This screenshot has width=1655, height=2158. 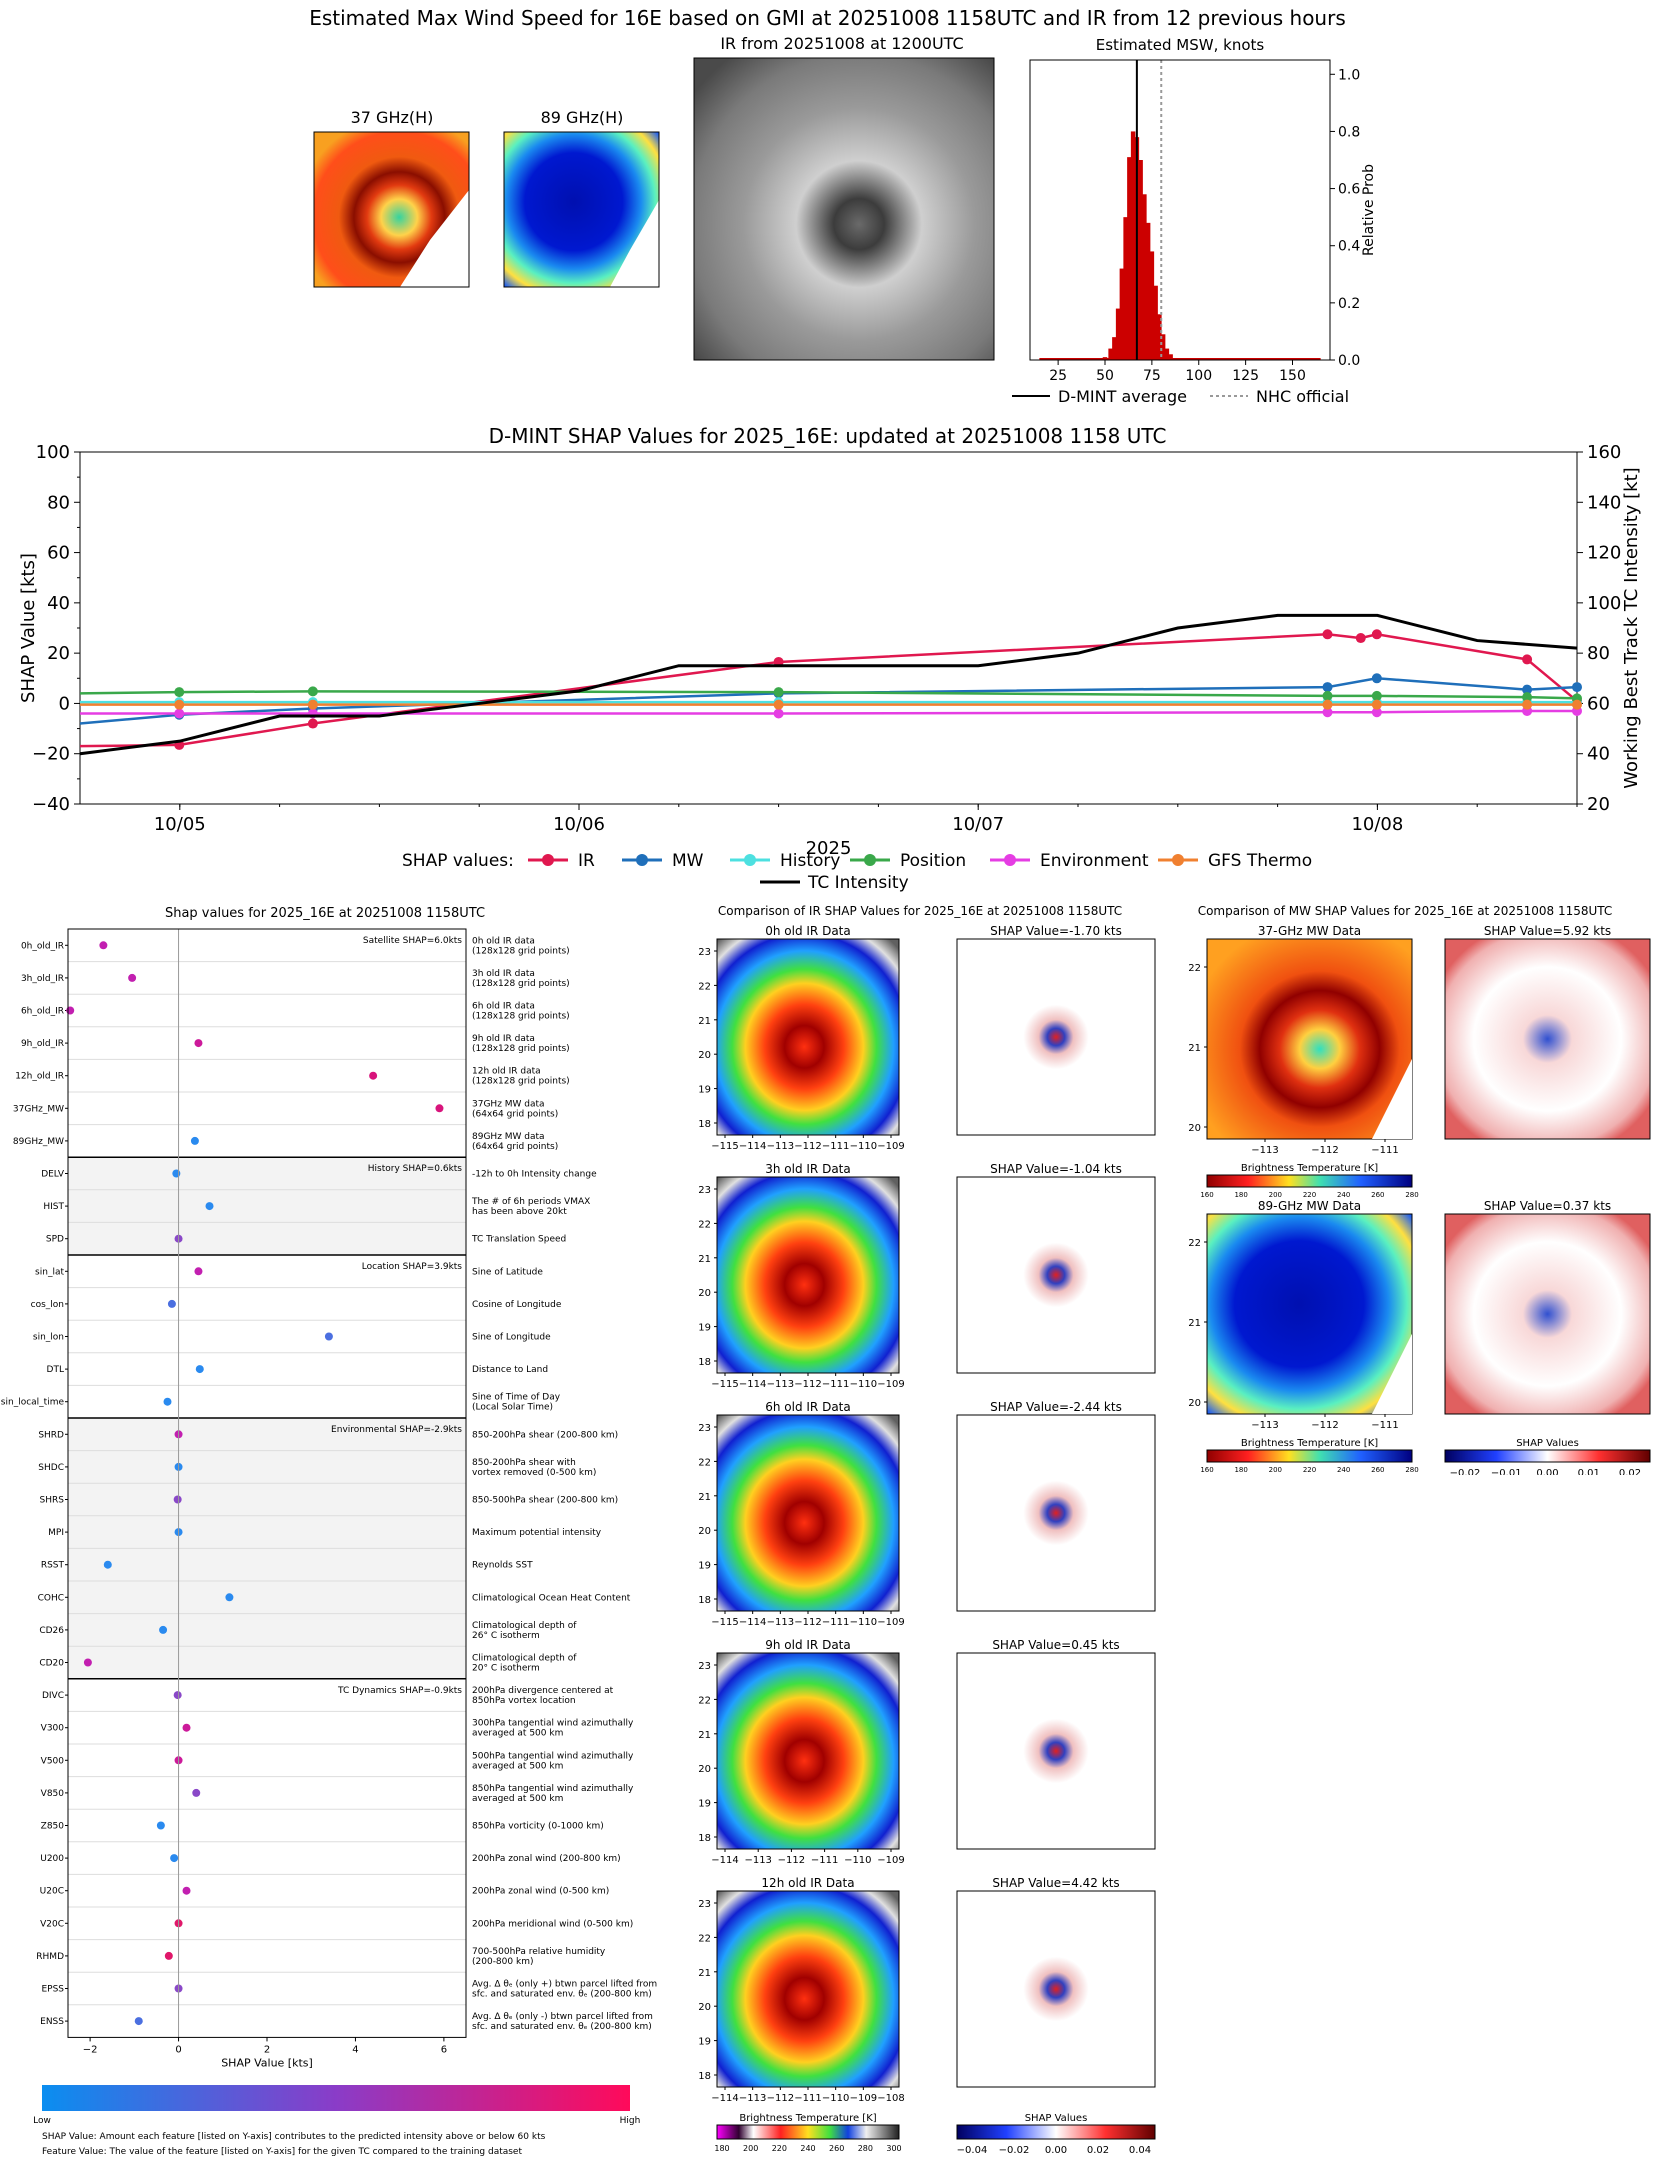 What do you see at coordinates (836, 2148) in the screenshot?
I see `ir-bt-tick: 260` at bounding box center [836, 2148].